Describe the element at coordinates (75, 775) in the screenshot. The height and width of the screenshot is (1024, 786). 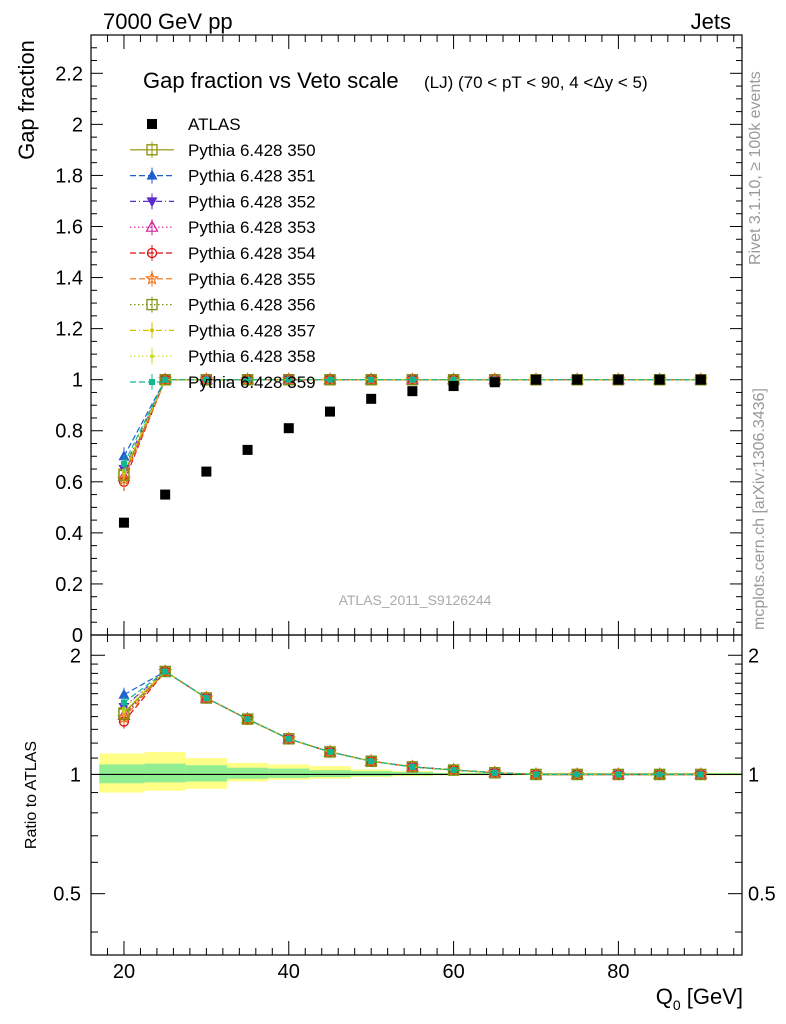
I see `ratio-ytick-label-left: 1` at that location.